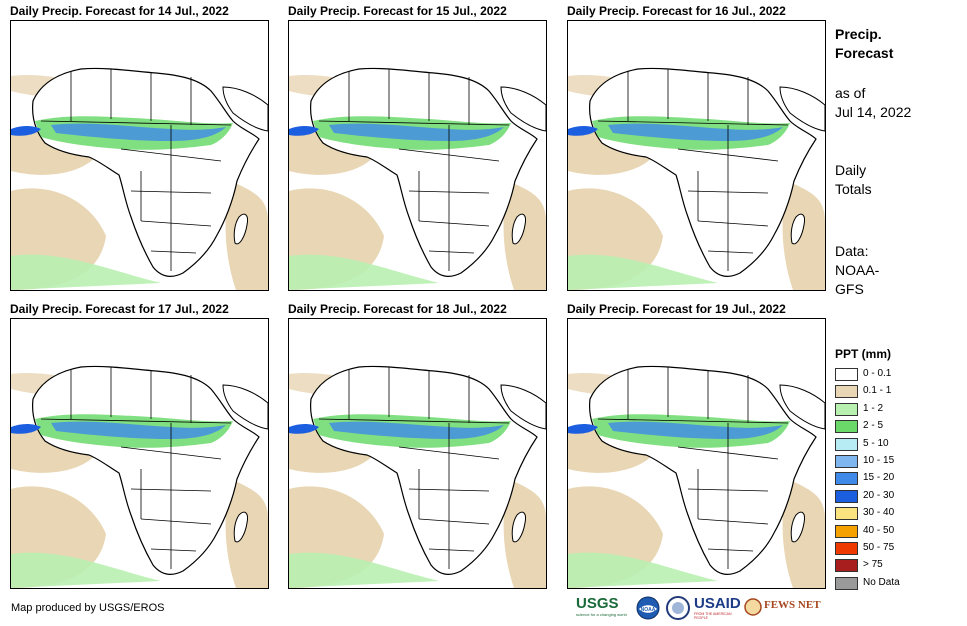 The image size is (967, 626). Describe the element at coordinates (879, 530) in the screenshot. I see `legend-label: 40 - 50` at that location.